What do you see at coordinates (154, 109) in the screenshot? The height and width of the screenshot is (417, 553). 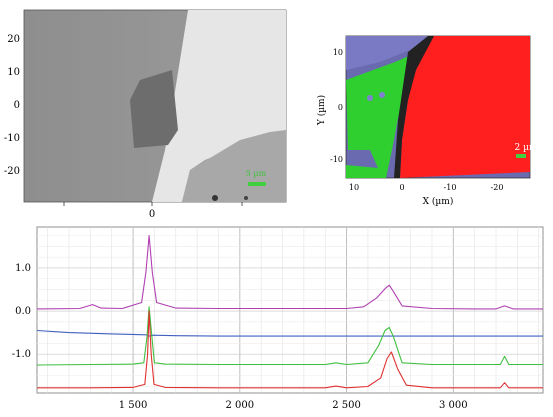 I see `panel-a-dark-flake` at bounding box center [154, 109].